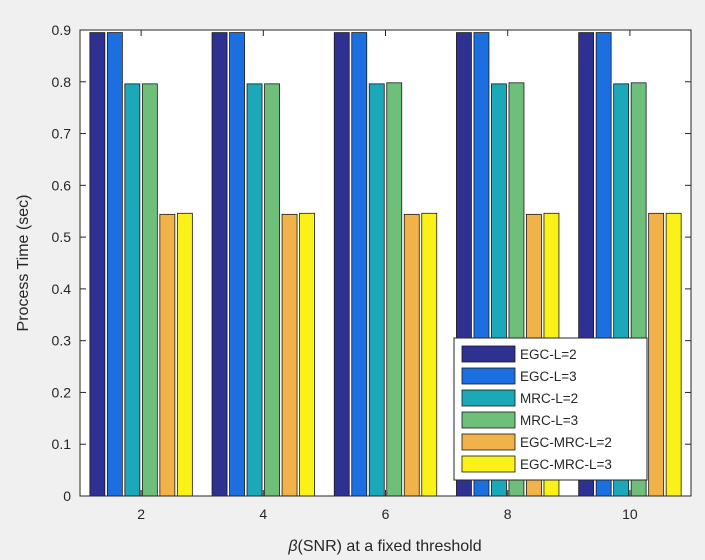 The height and width of the screenshot is (560, 705). Describe the element at coordinates (62, 341) in the screenshot. I see `y-tick-label: 0.3` at that location.